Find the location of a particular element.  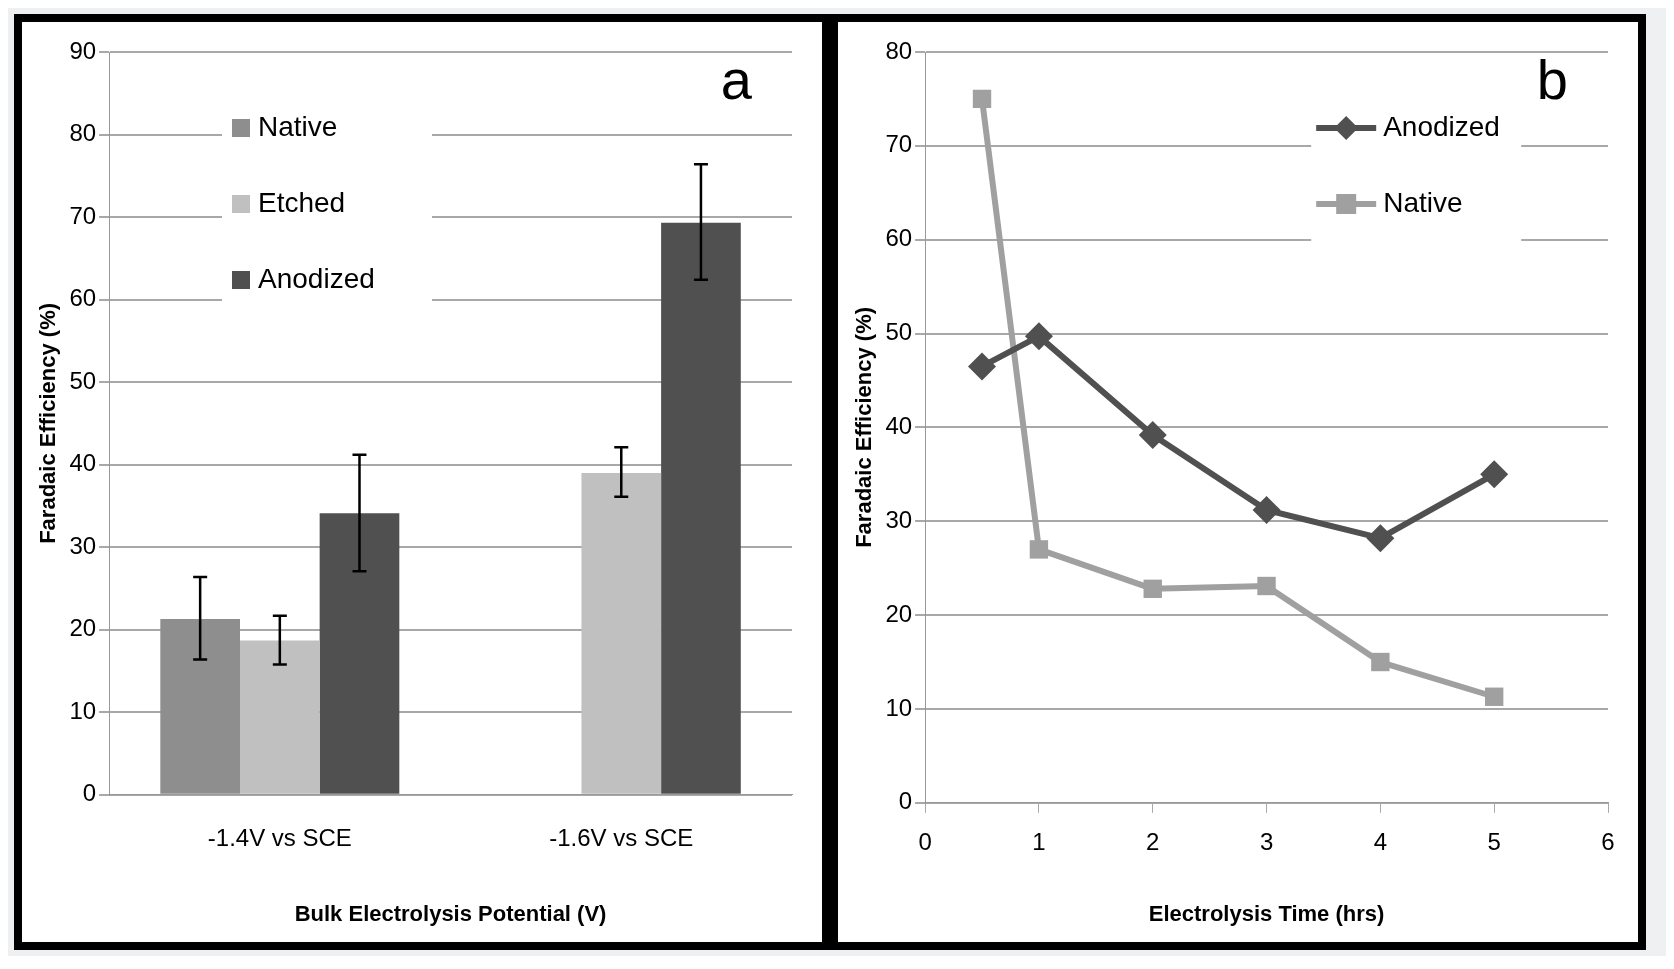

y-tick-label: 90 is located at coordinates (83, 50).